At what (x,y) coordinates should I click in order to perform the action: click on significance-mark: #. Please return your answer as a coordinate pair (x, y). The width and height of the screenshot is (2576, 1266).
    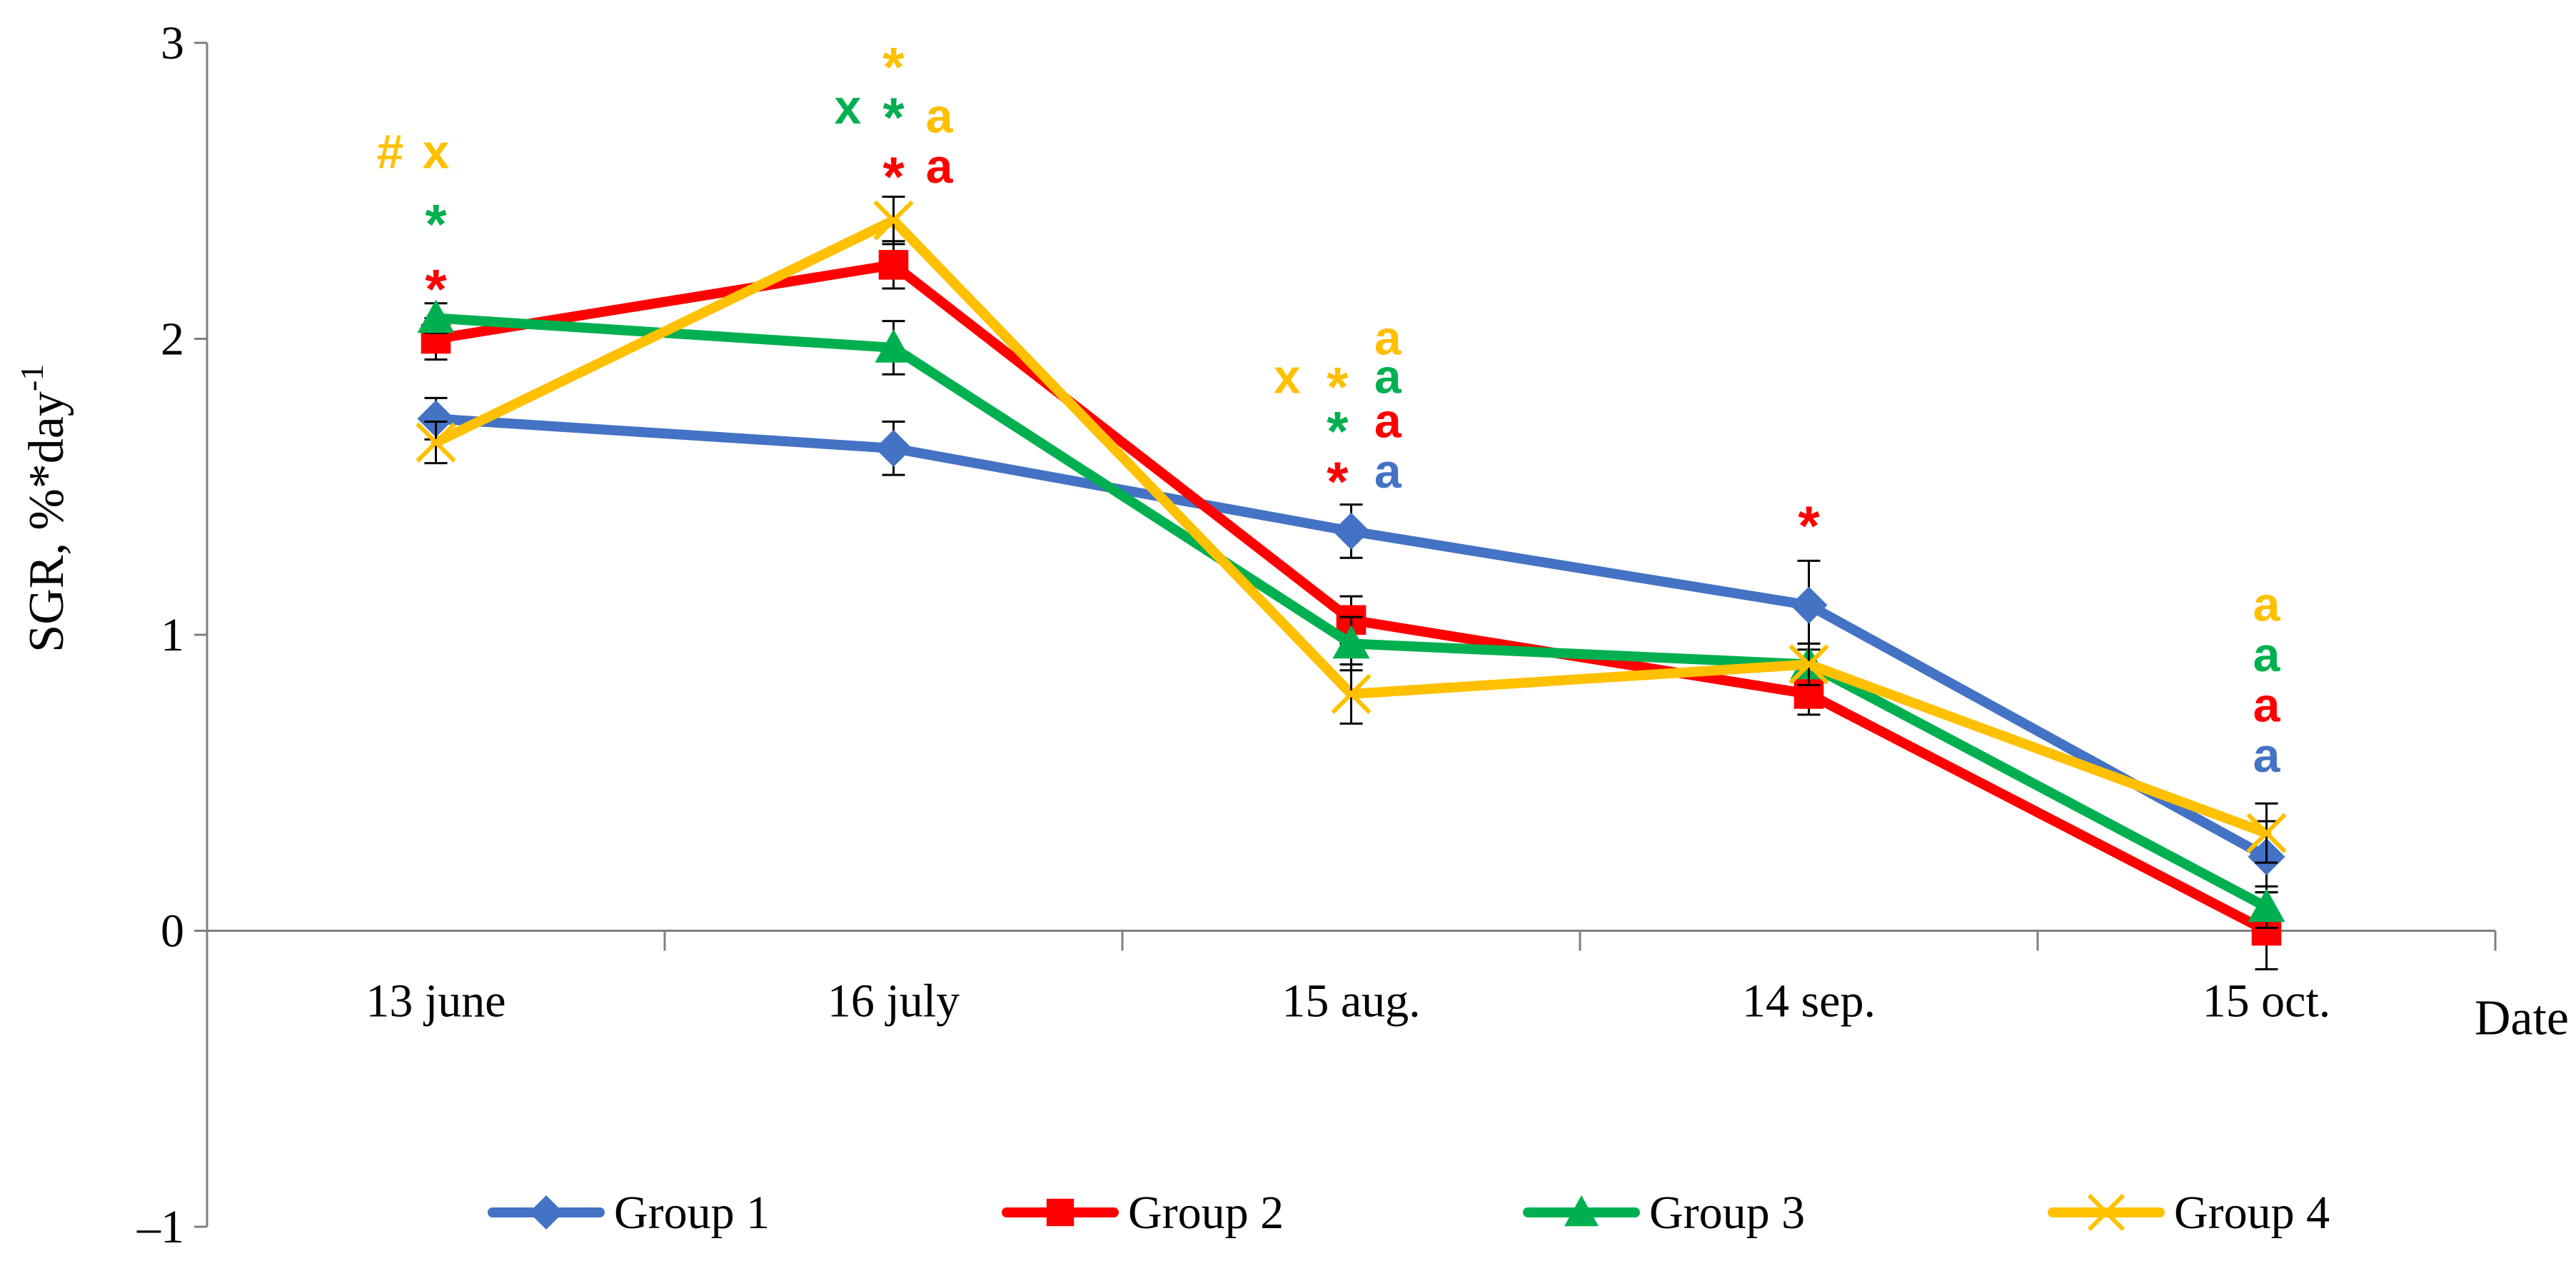
    Looking at the image, I should click on (389, 151).